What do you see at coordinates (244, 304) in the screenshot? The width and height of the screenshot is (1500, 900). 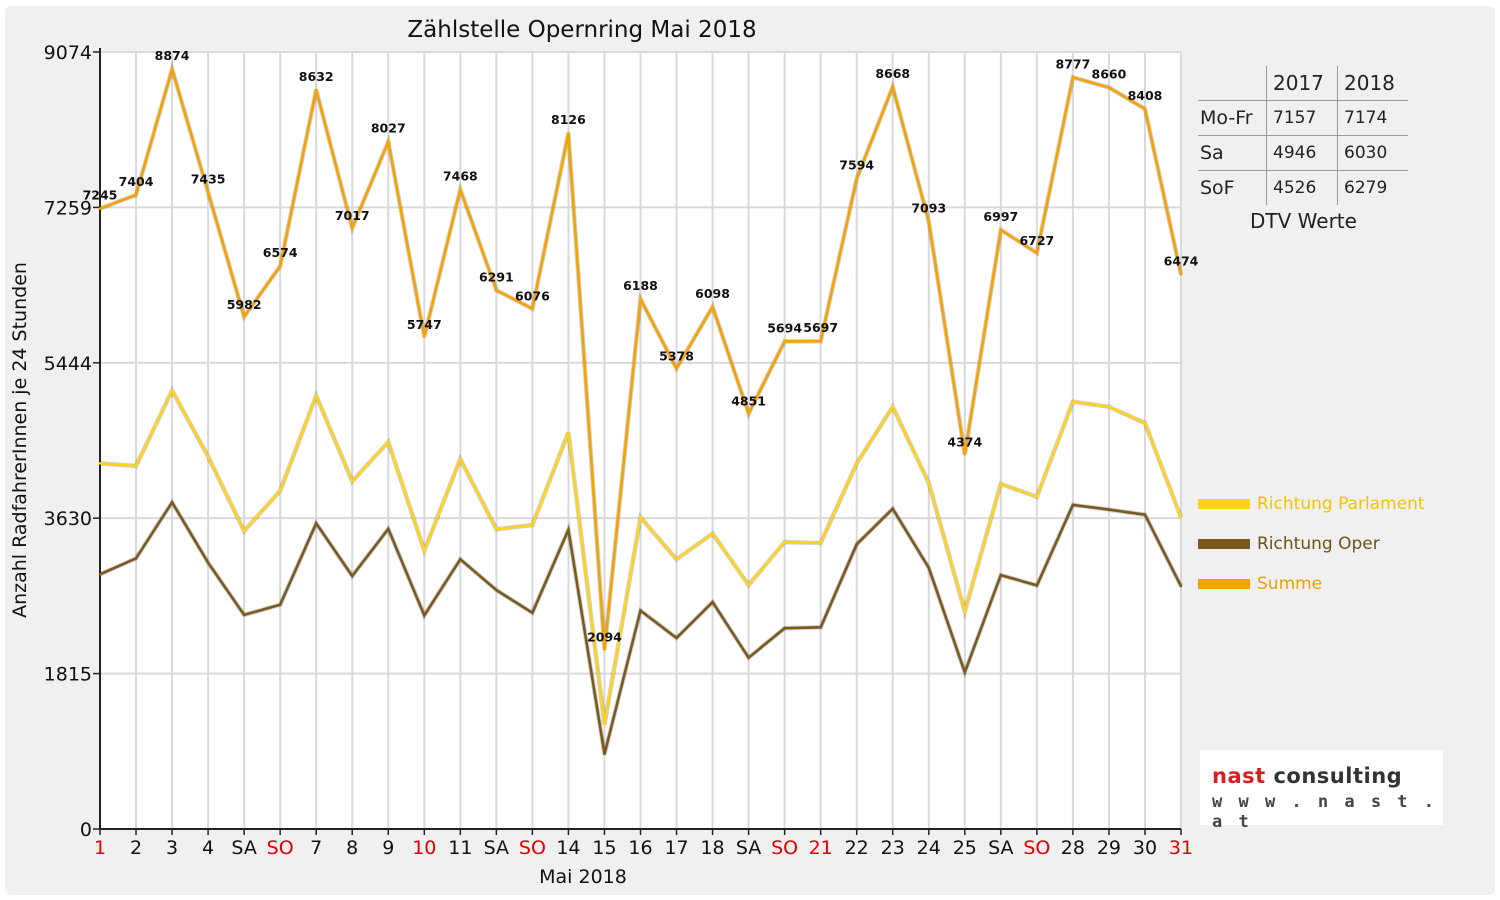 I see `data-label: 5982` at bounding box center [244, 304].